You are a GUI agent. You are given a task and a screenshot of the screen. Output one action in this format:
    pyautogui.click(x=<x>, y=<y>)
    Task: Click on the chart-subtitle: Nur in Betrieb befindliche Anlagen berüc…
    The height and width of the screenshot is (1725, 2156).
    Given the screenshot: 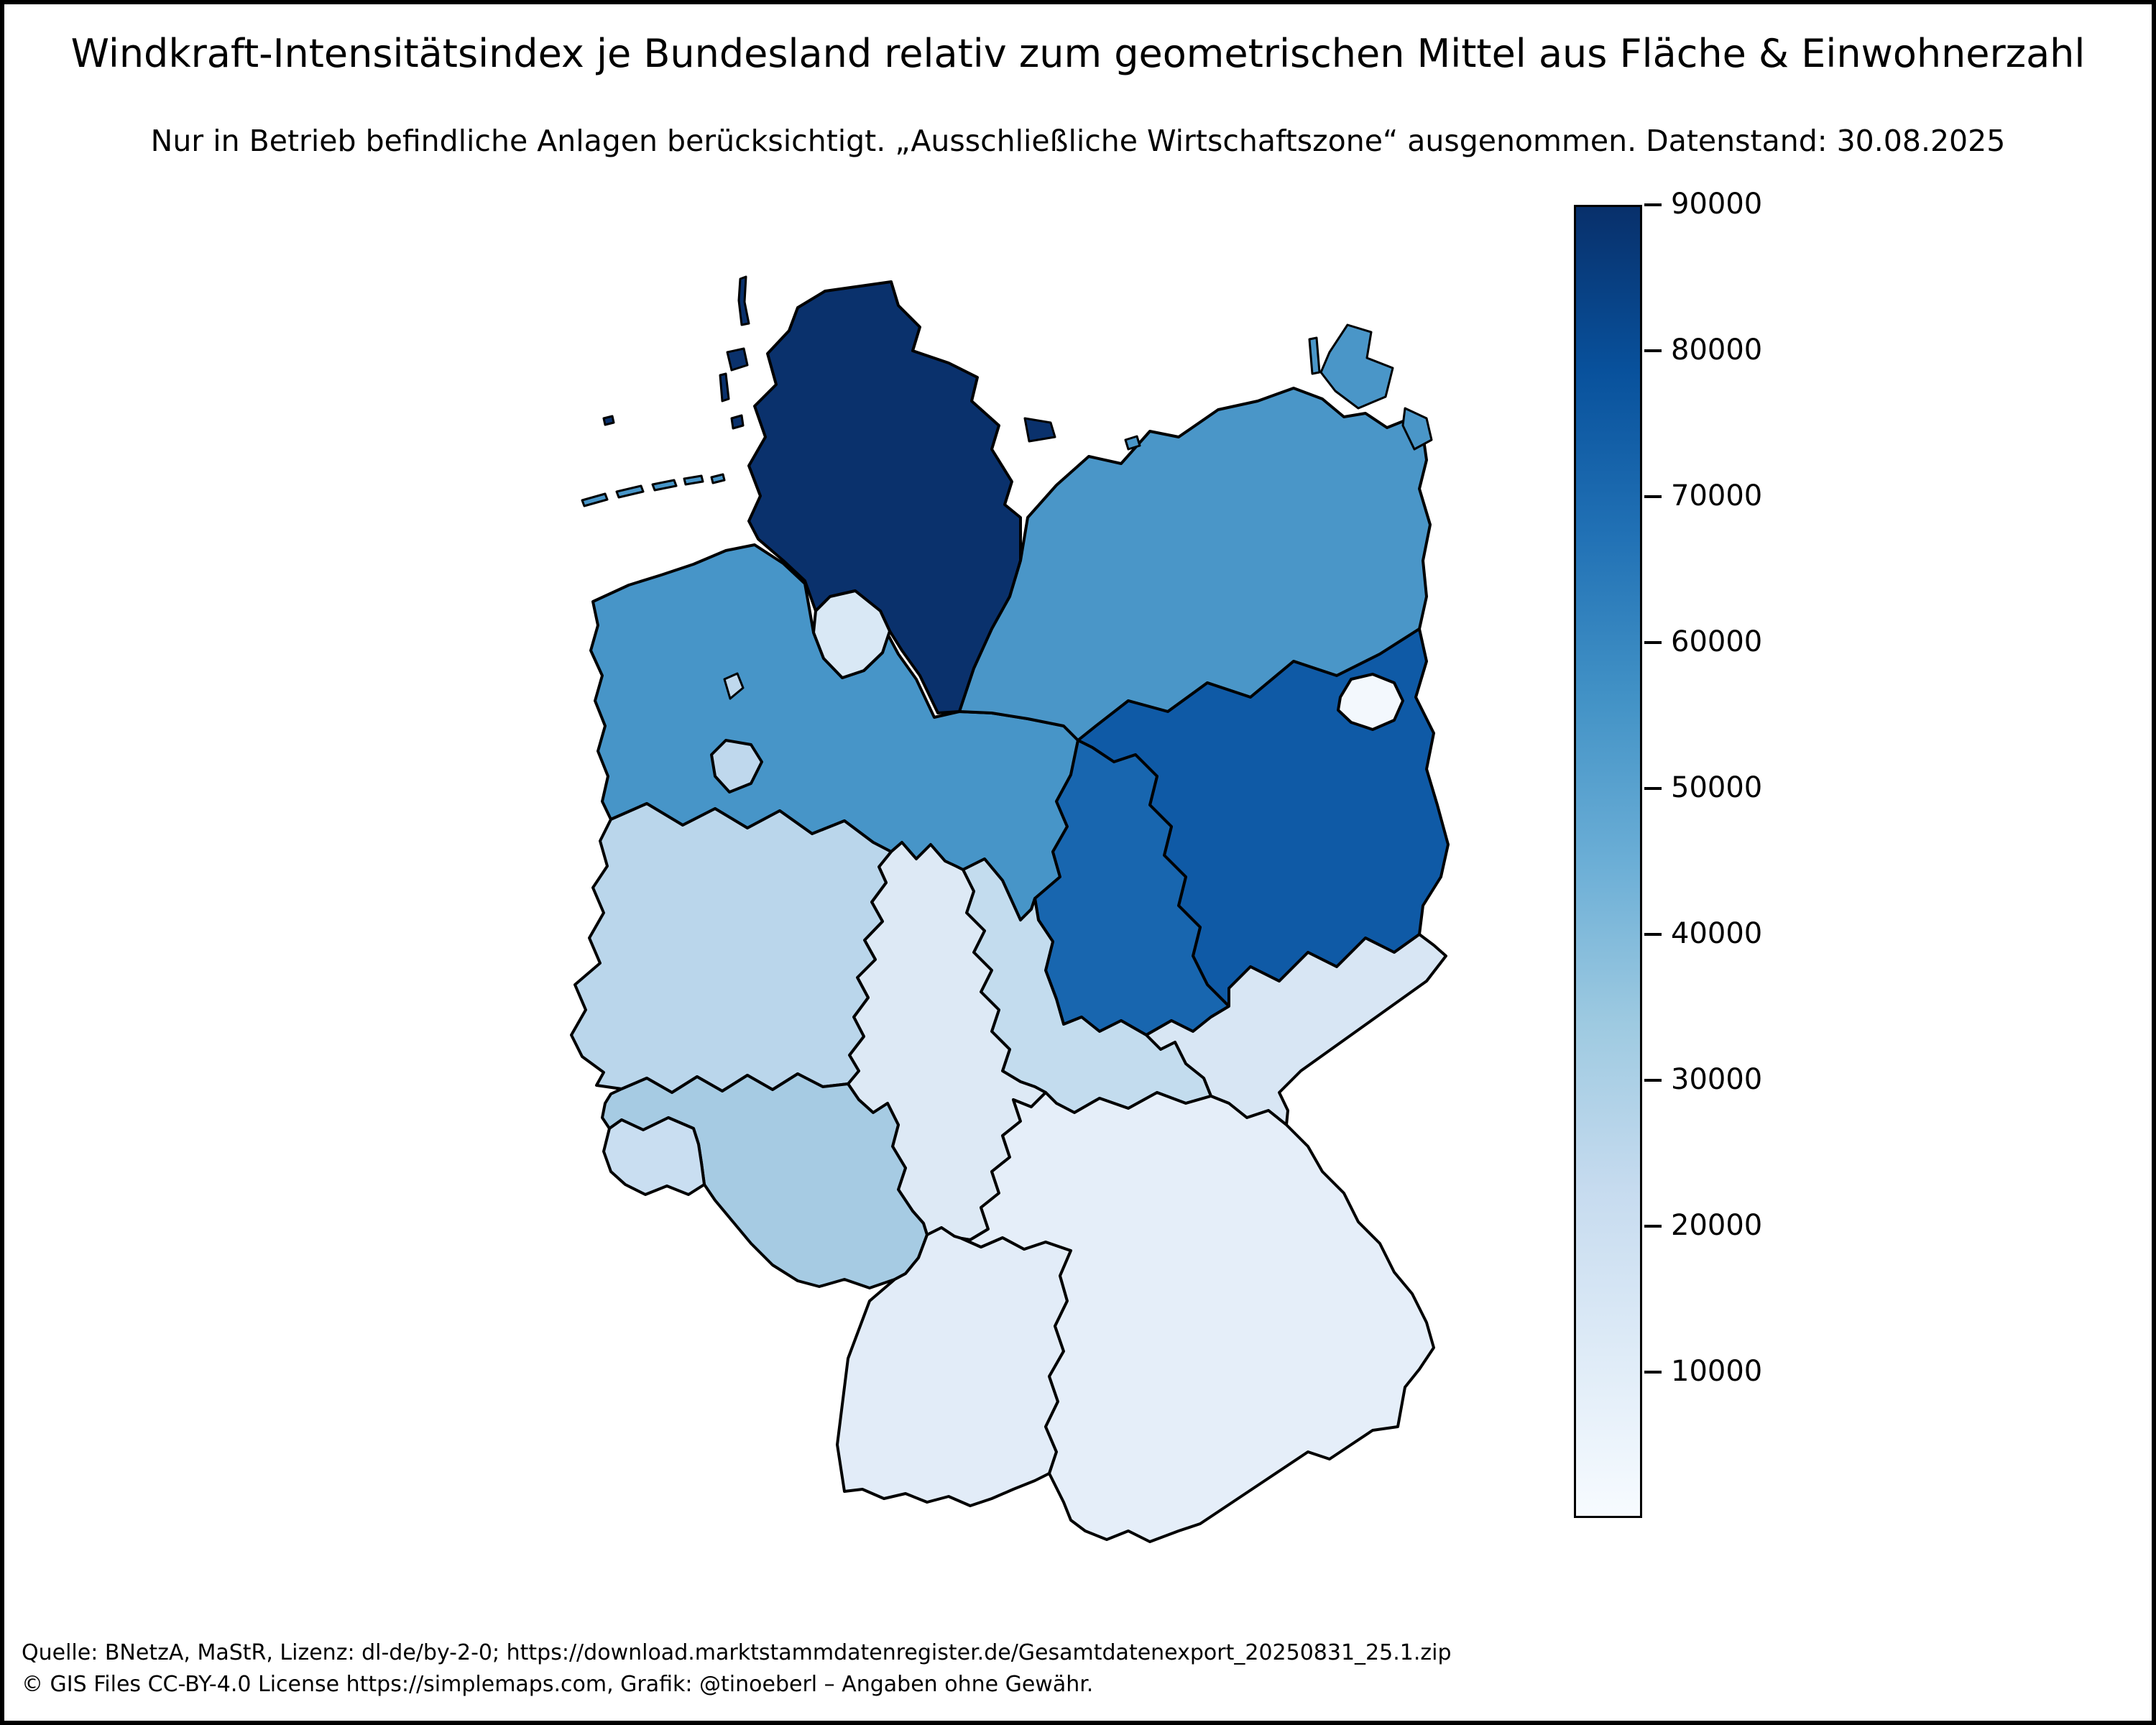 What is the action you would take?
    pyautogui.click(x=1078, y=141)
    